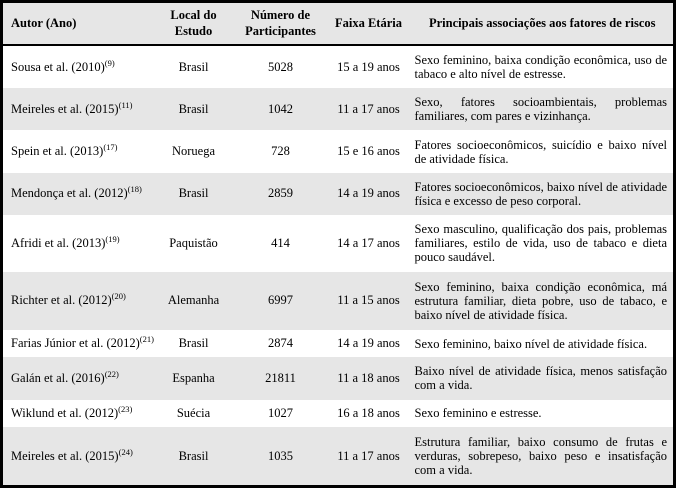 Image resolution: width=676 pixels, height=488 pixels. I want to click on age-range-cell: 11 a 15 anos, so click(368, 301).